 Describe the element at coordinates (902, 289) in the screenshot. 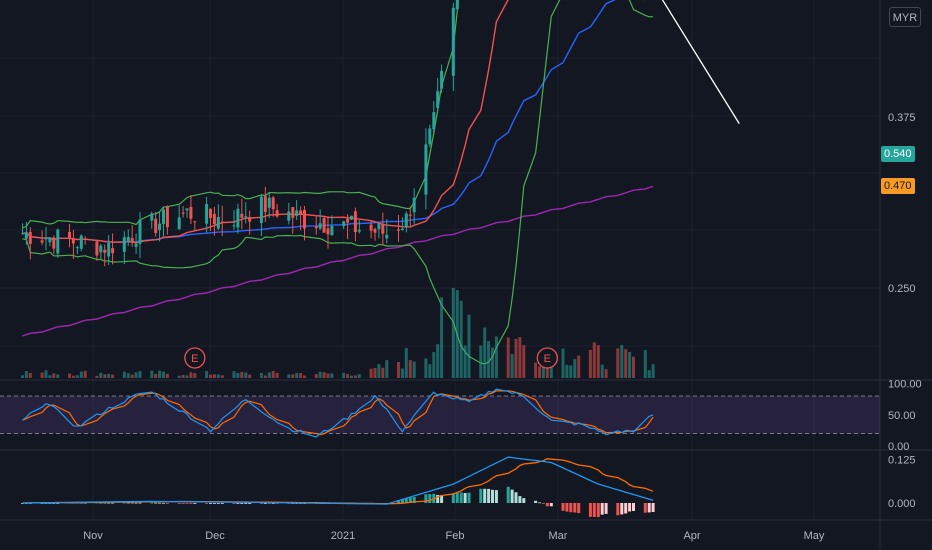

I see `price-axis-label: 0.250` at that location.